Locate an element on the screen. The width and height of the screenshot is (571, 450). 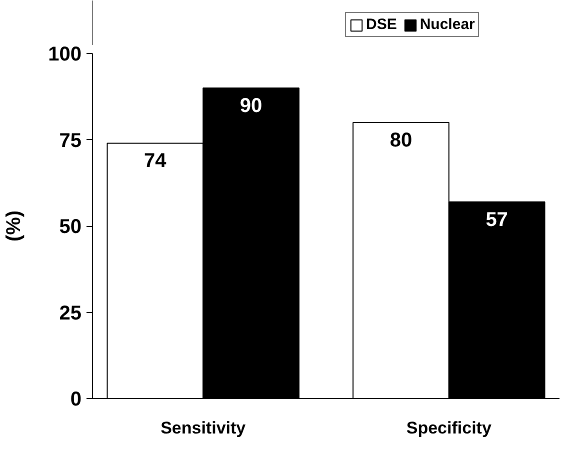
y-tick-label: 25 is located at coordinates (70, 313).